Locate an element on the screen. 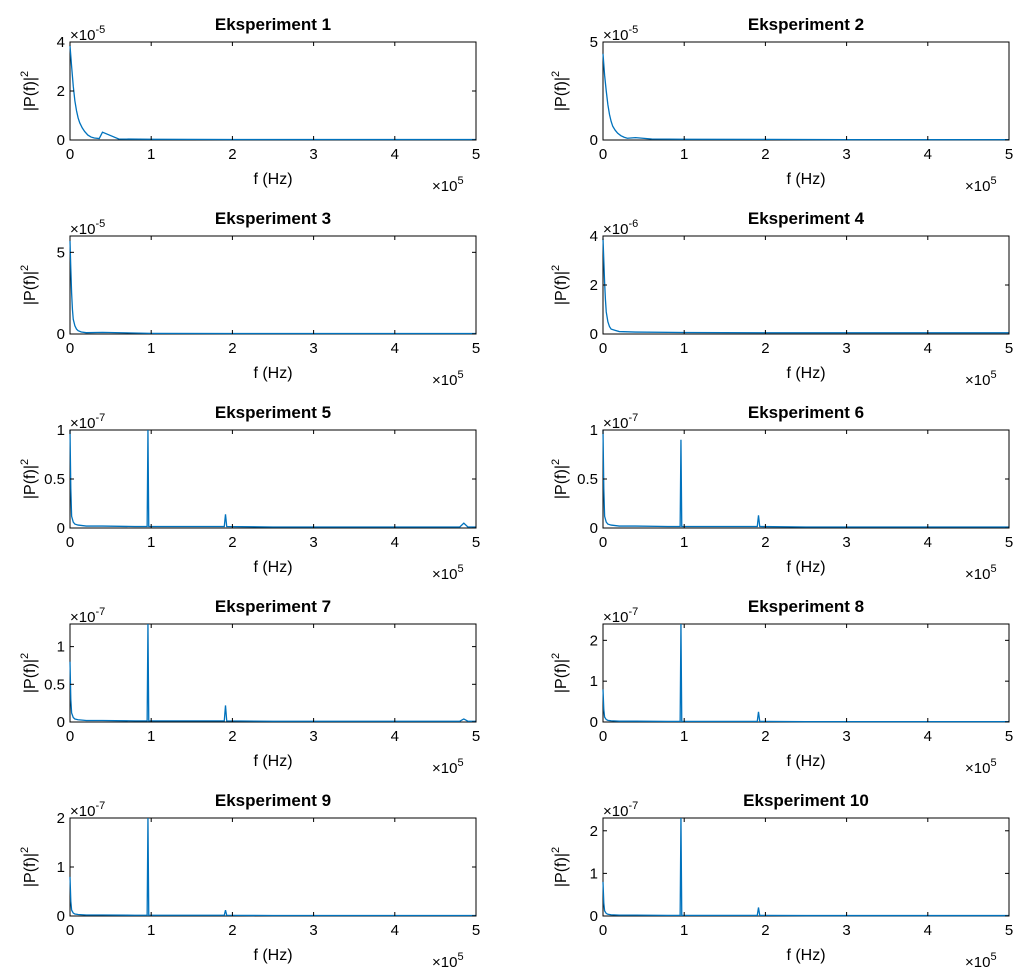  y-exponent: ×10⁻⁵ is located at coordinates (620, 34).